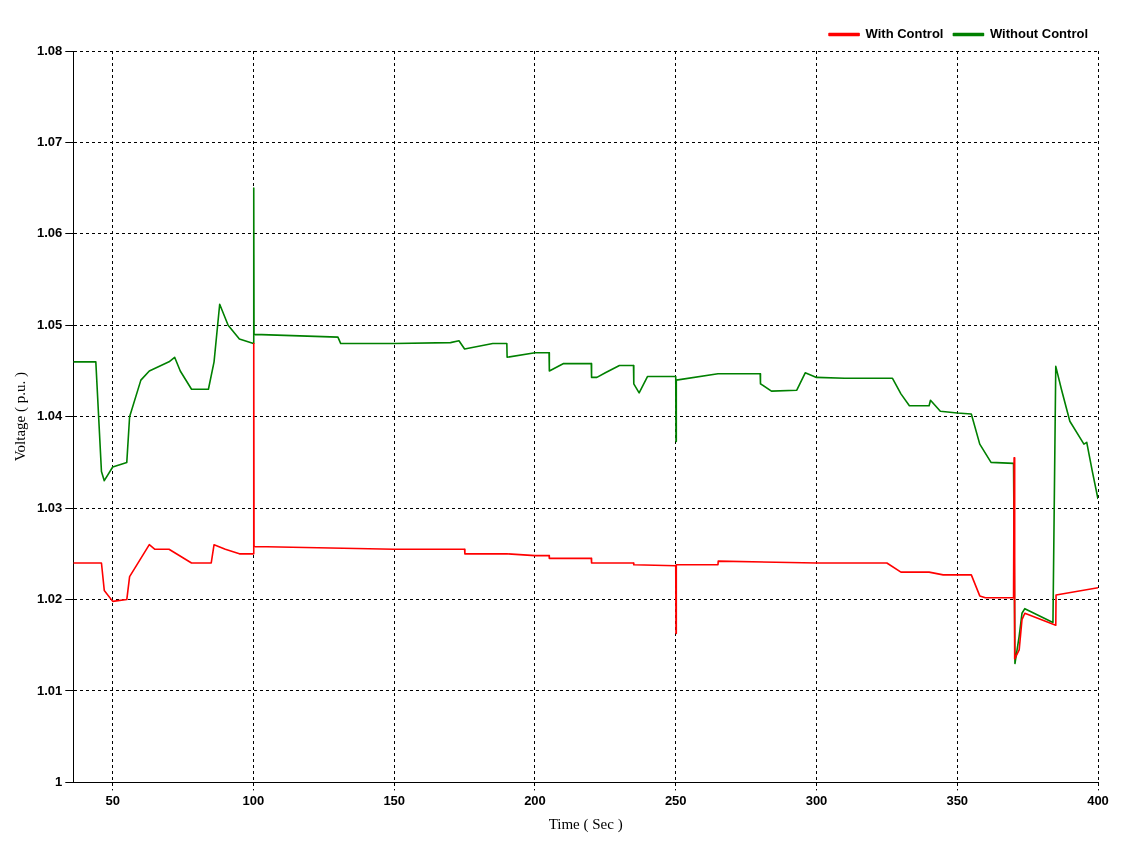  What do you see at coordinates (49, 141) in the screenshot?
I see `y-tick-label: 1.07` at bounding box center [49, 141].